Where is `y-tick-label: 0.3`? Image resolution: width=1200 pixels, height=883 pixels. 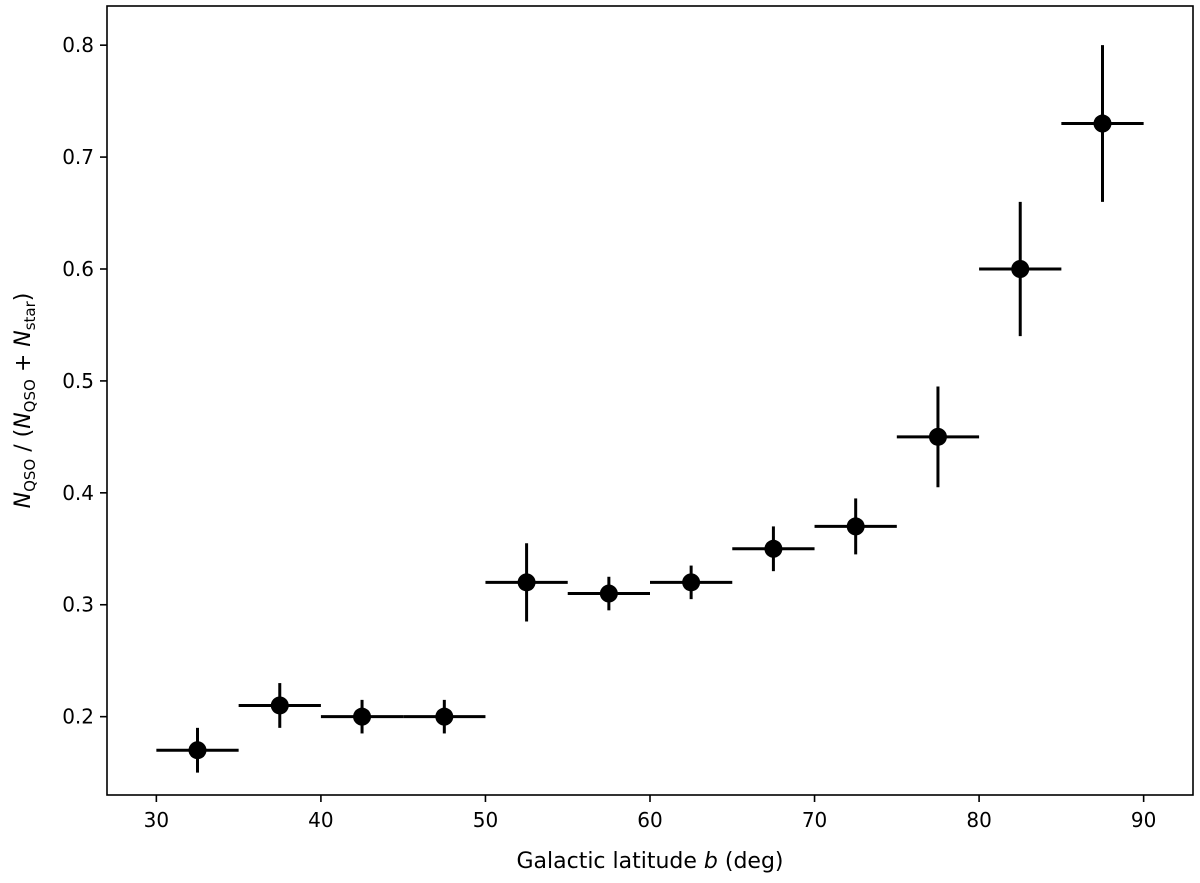
y-tick-label: 0.3 is located at coordinates (78, 605).